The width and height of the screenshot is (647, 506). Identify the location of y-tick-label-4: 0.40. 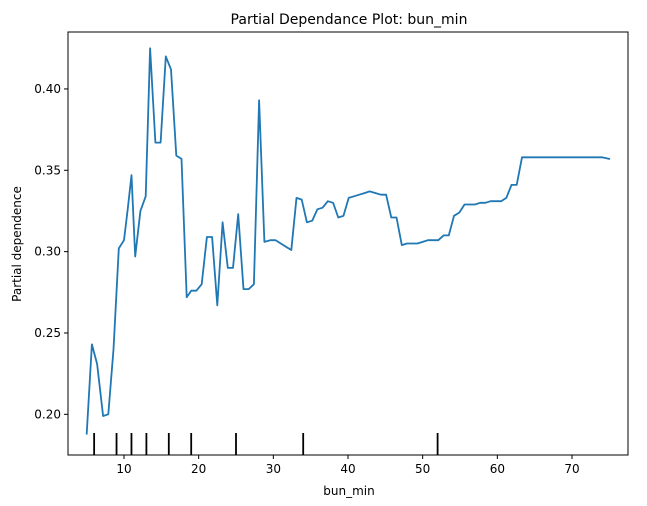
(47, 89).